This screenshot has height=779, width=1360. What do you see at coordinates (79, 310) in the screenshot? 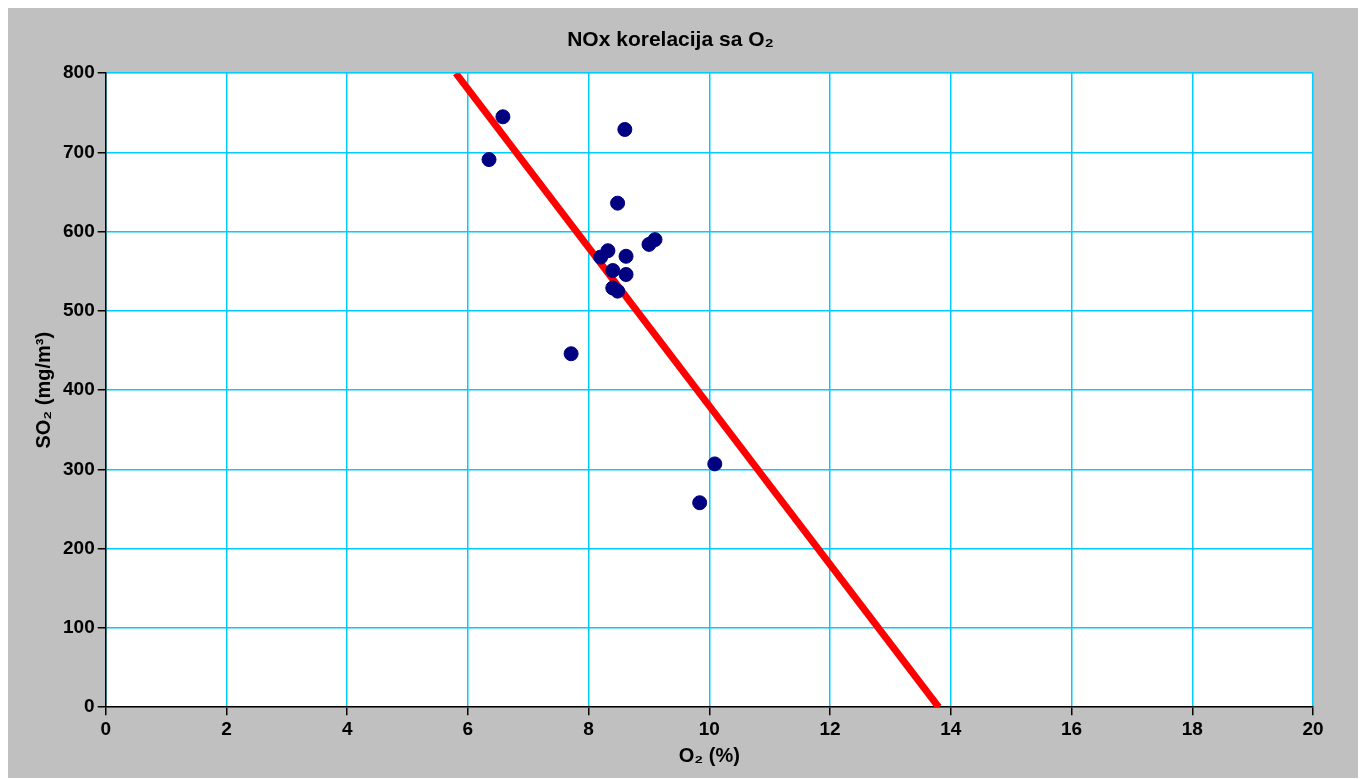
I see `y-tick-label: 500` at bounding box center [79, 310].